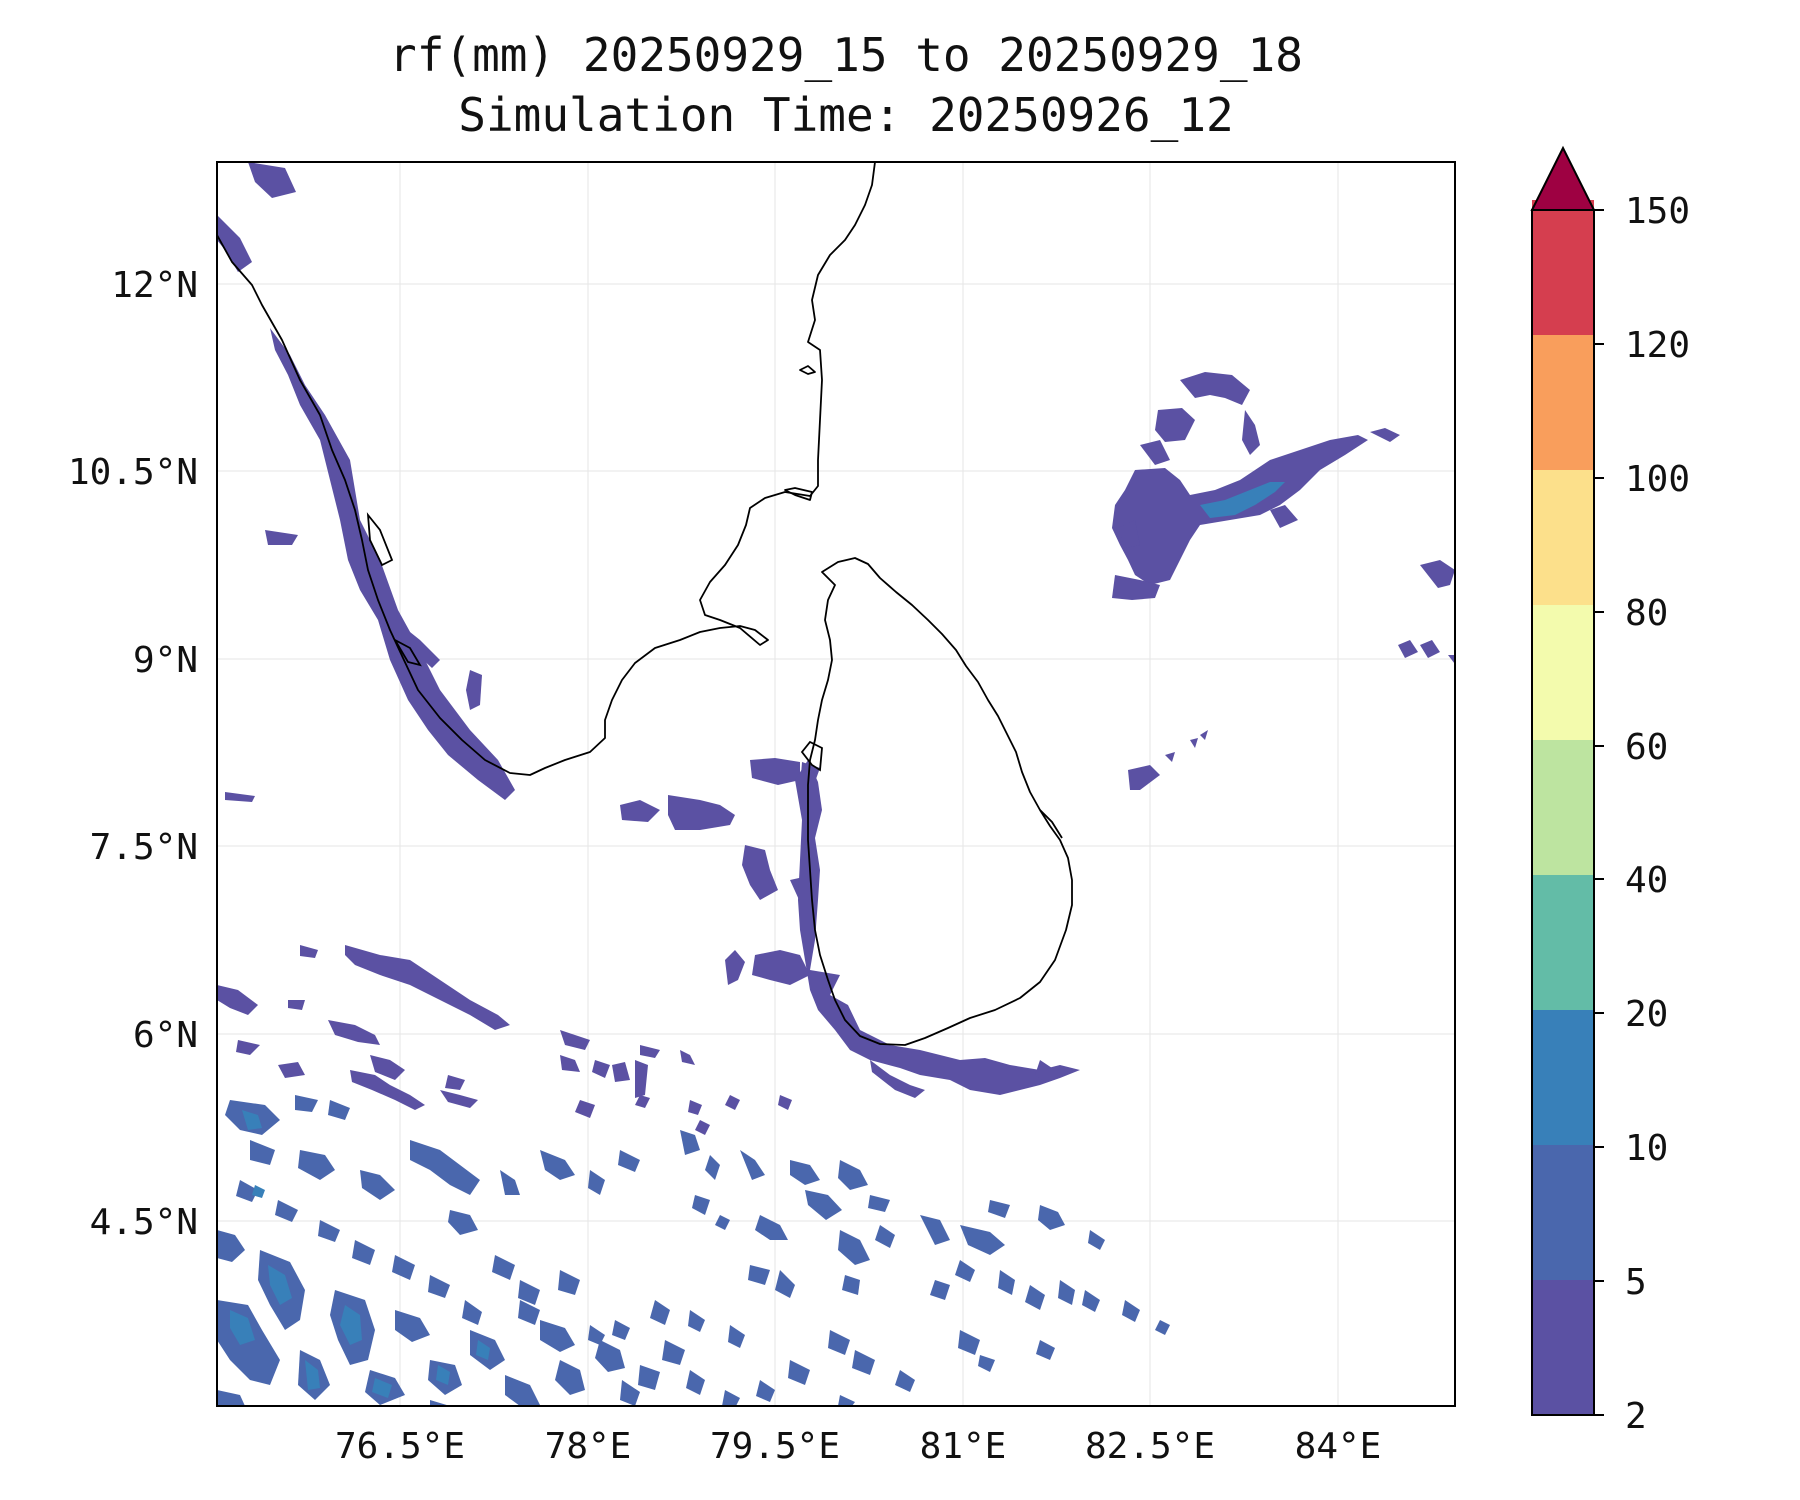 Image resolution: width=1800 pixels, height=1500 pixels. Describe the element at coordinates (144, 1222) in the screenshot. I see `lat-tick-label: 4.5°N` at that location.